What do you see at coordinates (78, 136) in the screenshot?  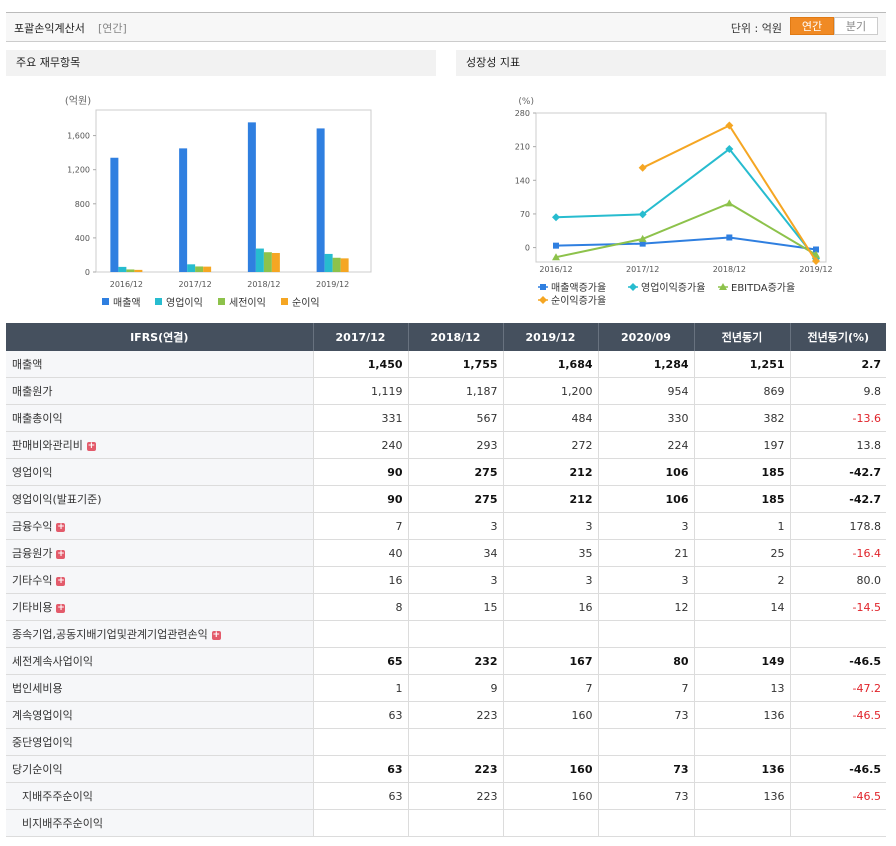 I see `bar-ytick-label: 1,600` at bounding box center [78, 136].